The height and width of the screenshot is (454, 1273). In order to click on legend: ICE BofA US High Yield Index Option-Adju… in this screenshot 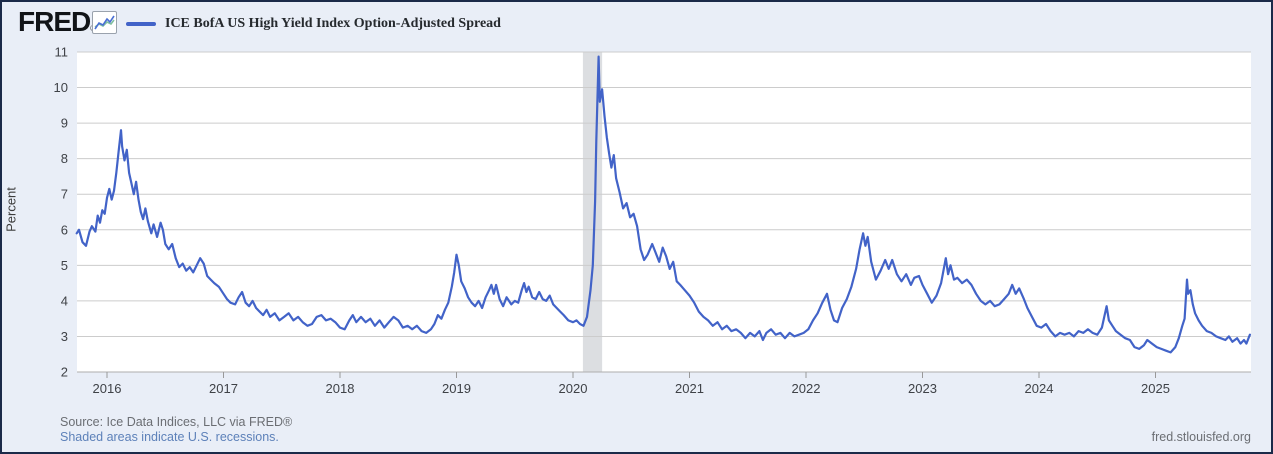, I will do `click(313, 24)`.